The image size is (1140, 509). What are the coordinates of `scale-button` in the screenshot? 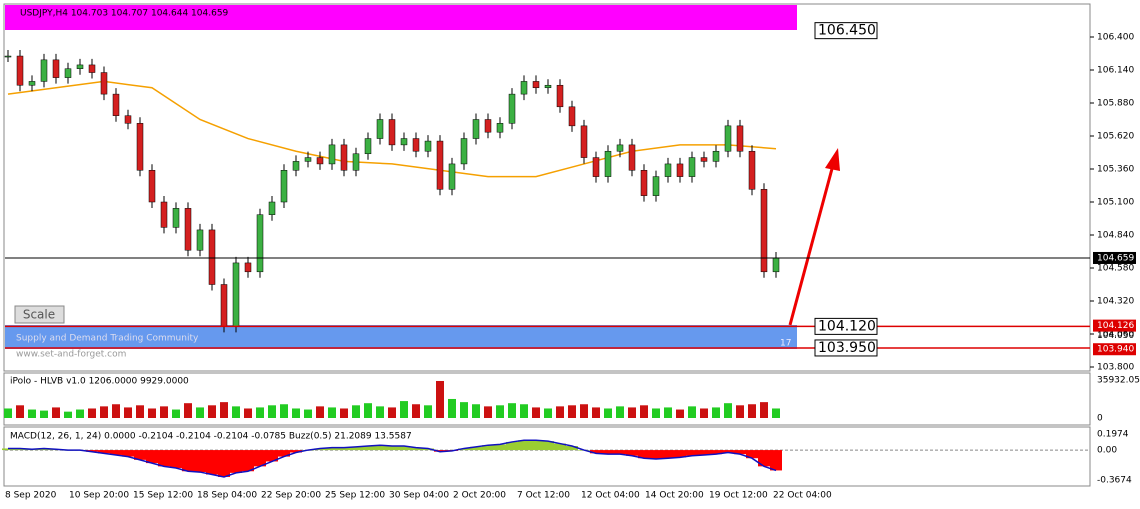 It's located at (39, 314).